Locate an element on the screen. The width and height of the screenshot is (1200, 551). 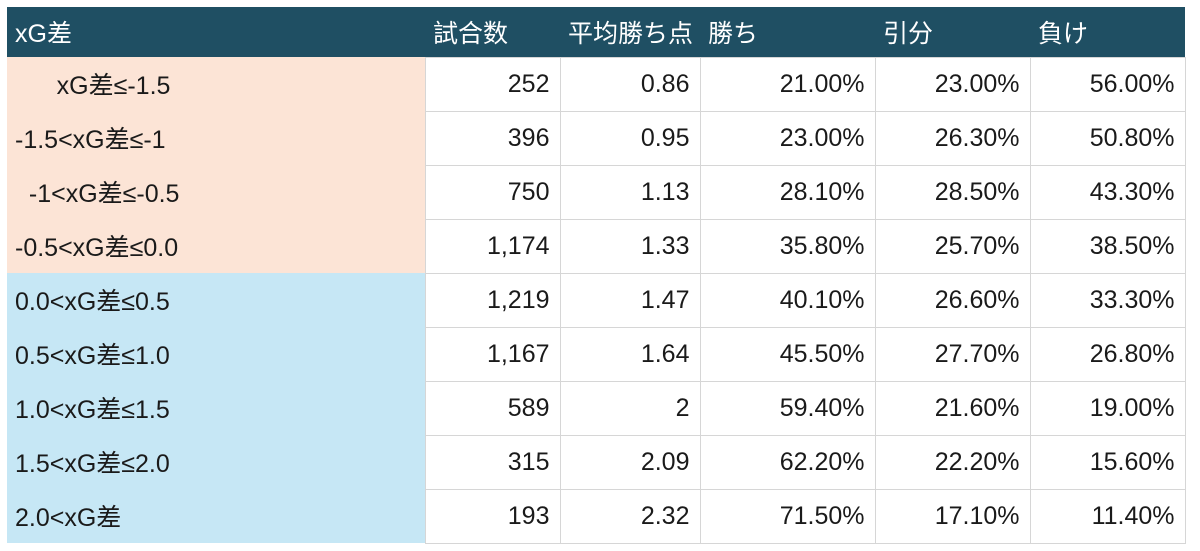
cell-win: 35.80% is located at coordinates (787, 246).